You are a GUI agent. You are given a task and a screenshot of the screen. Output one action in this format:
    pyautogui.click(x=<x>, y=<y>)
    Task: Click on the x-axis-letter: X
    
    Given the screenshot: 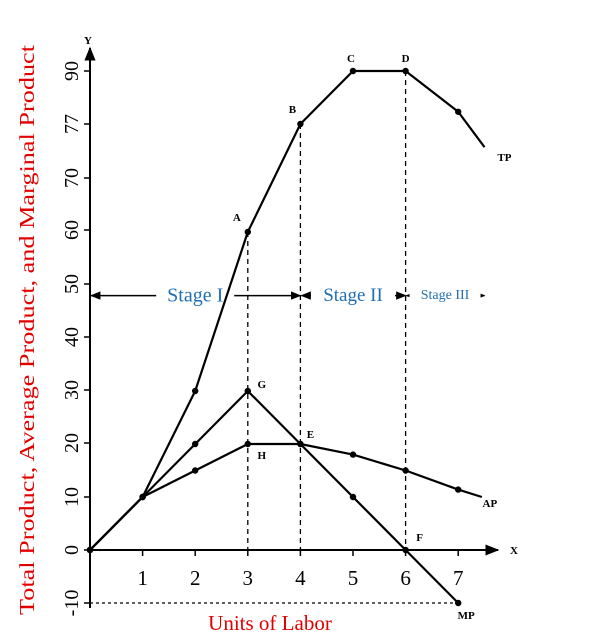 What is the action you would take?
    pyautogui.click(x=514, y=551)
    